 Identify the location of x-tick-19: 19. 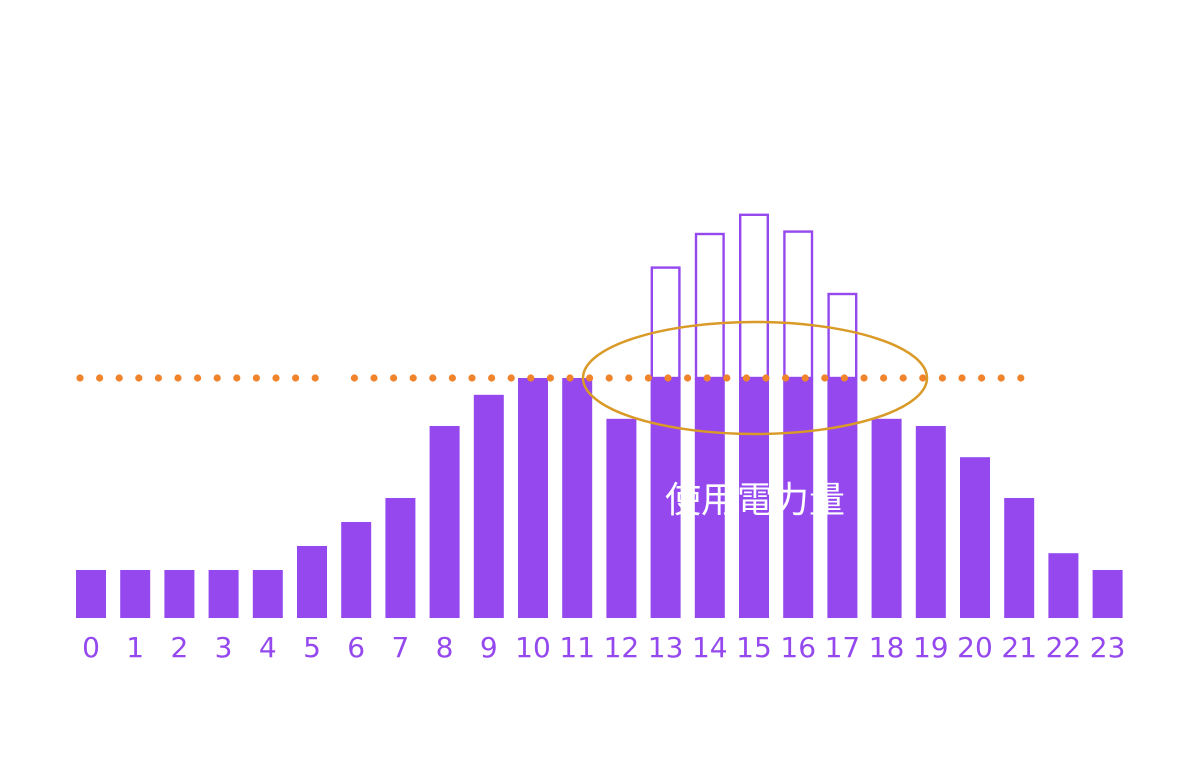
(931, 647).